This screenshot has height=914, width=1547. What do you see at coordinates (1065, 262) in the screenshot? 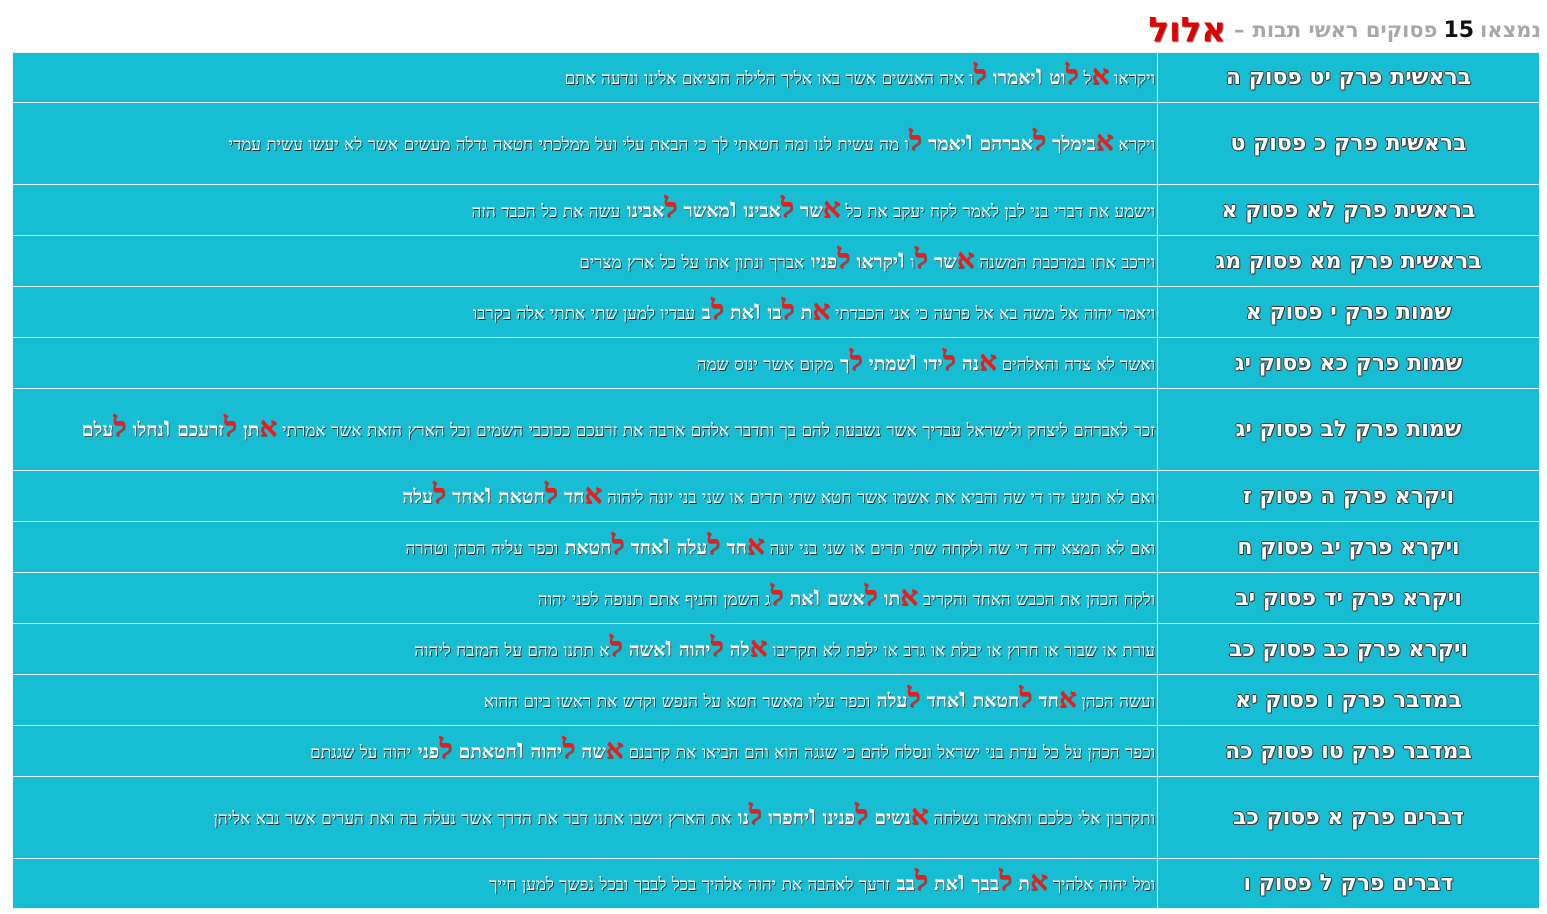
I see `verse-segment: וירכב אתו במרכבת המשנה` at bounding box center [1065, 262].